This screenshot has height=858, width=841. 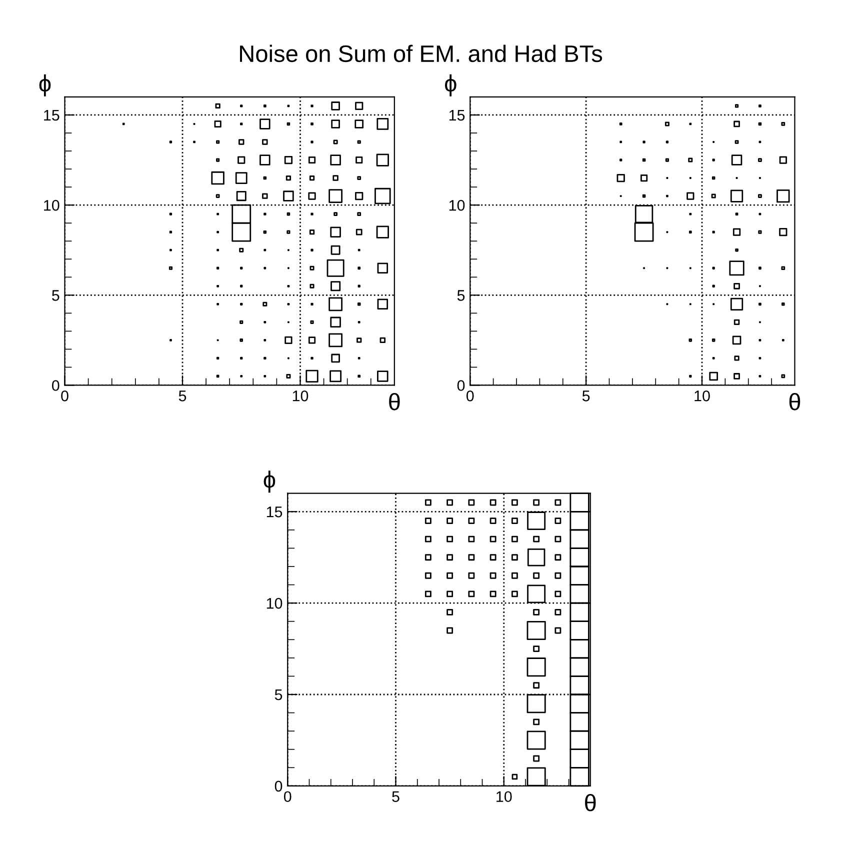 What do you see at coordinates (421, 53) in the screenshot?
I see `chart-title: Noise on Sum of EM. and Had BTs` at bounding box center [421, 53].